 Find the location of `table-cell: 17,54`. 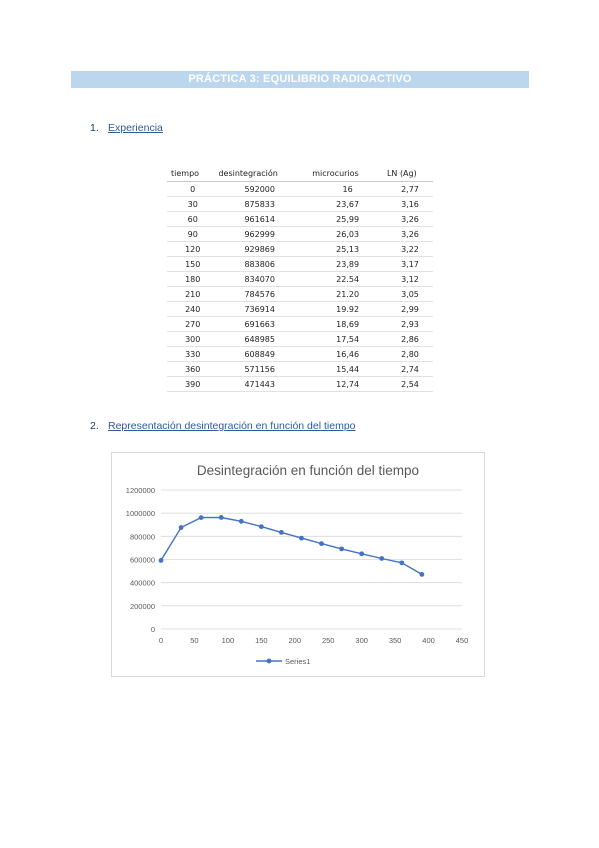

table-cell: 17,54 is located at coordinates (345, 339).